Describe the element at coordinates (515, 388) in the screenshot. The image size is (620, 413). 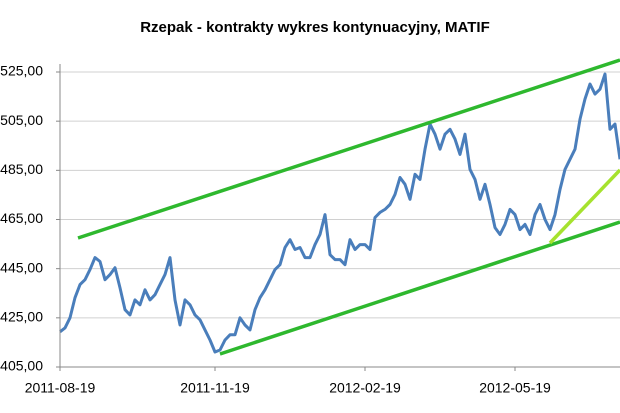
I see `x-tick-label: 2012-05-19` at that location.